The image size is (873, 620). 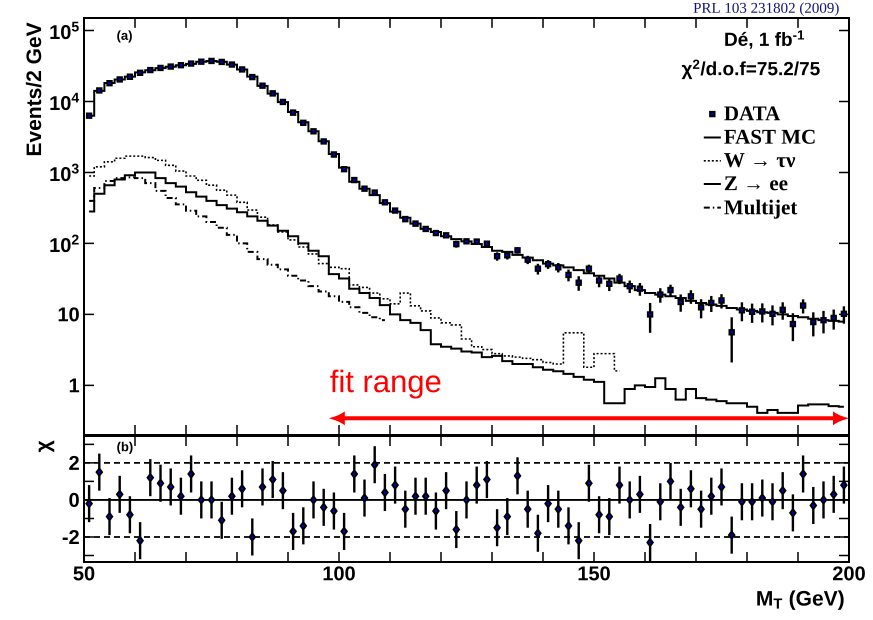 I want to click on legend-label: Multijet, so click(x=761, y=209).